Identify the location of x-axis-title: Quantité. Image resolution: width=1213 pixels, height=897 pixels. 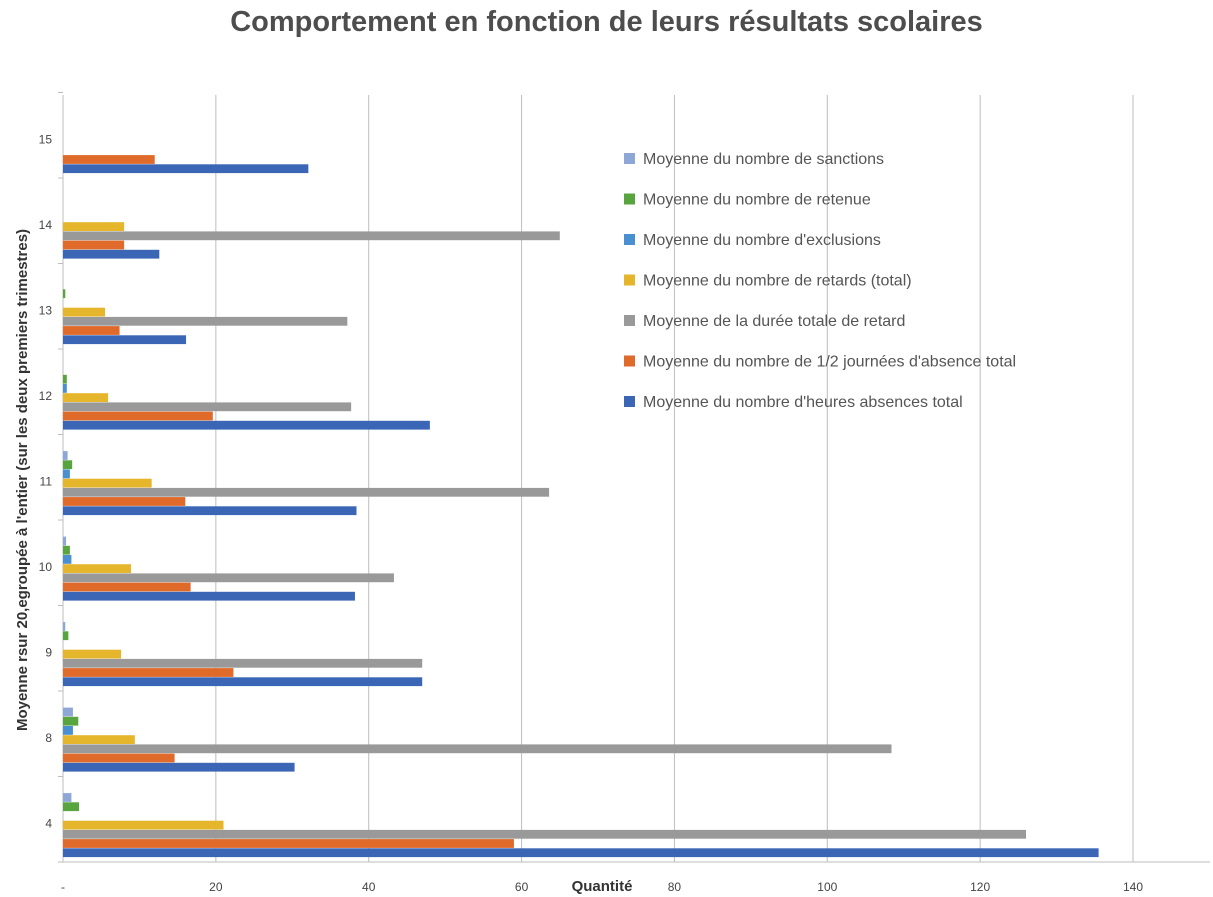
(602, 886).